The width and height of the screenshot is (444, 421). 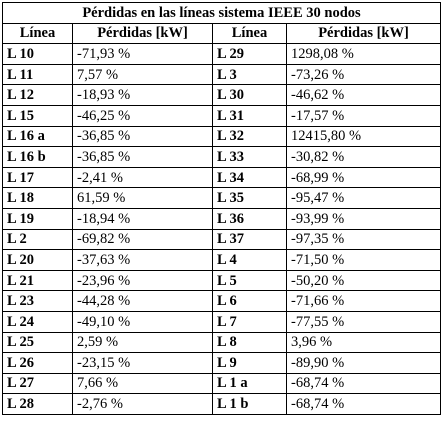 What do you see at coordinates (142, 115) in the screenshot?
I see `cell-losses-left: -46,25 %` at bounding box center [142, 115].